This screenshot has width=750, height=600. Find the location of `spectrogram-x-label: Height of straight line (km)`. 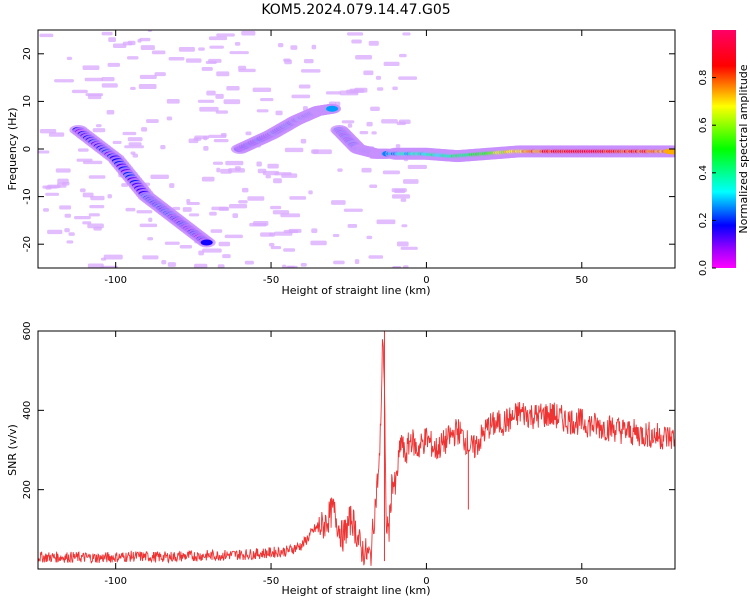

spectrogram-x-label: Height of straight line (km) is located at coordinates (355, 290).